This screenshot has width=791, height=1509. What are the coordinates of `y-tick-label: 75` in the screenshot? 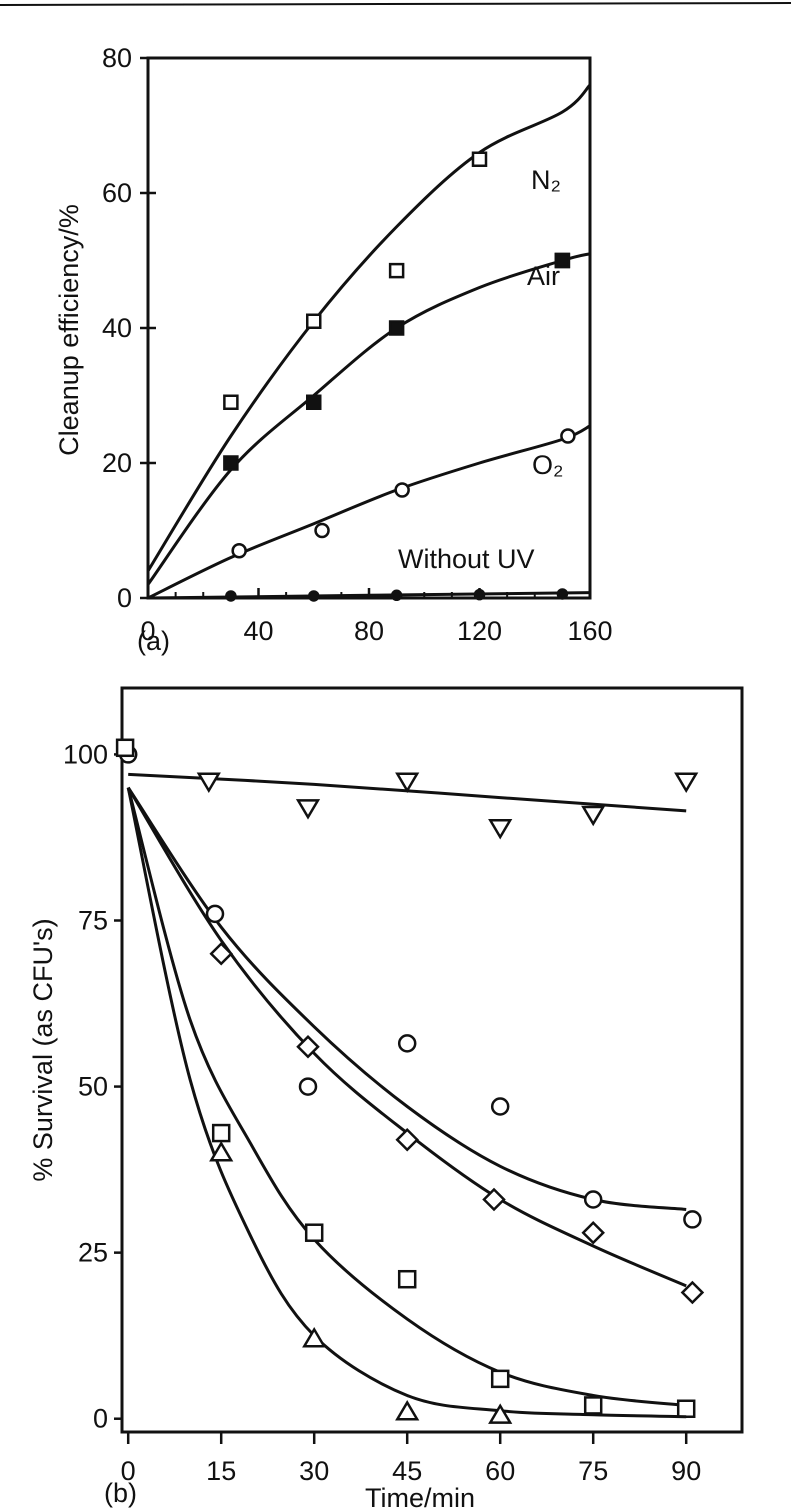 It's located at (93, 921).